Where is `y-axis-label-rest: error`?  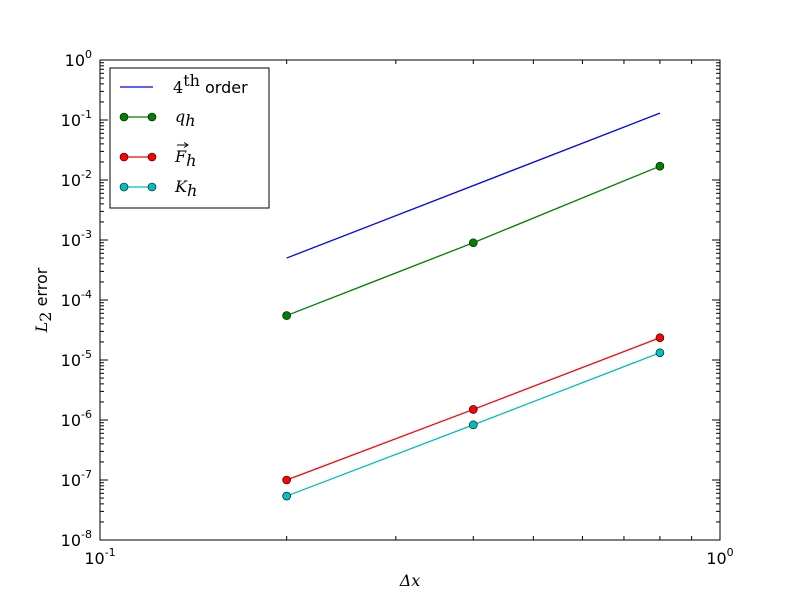
y-axis-label-rest: error is located at coordinates (41, 289).